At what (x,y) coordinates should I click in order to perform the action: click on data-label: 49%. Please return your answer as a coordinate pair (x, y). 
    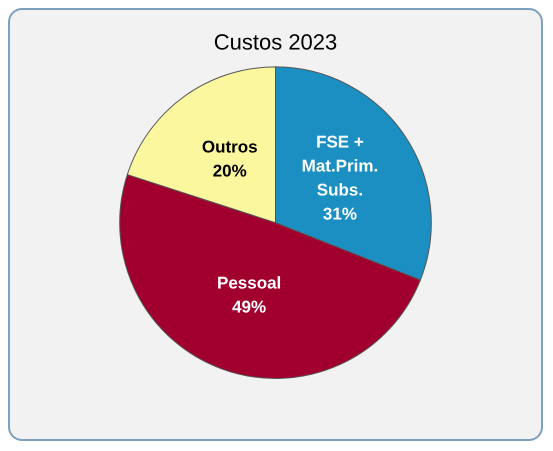
    Looking at the image, I should click on (249, 307).